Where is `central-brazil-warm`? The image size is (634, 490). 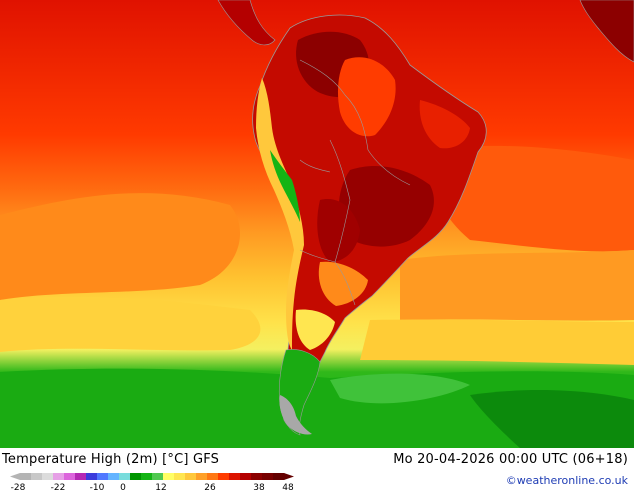
central-brazil-warm is located at coordinates (366, 97).